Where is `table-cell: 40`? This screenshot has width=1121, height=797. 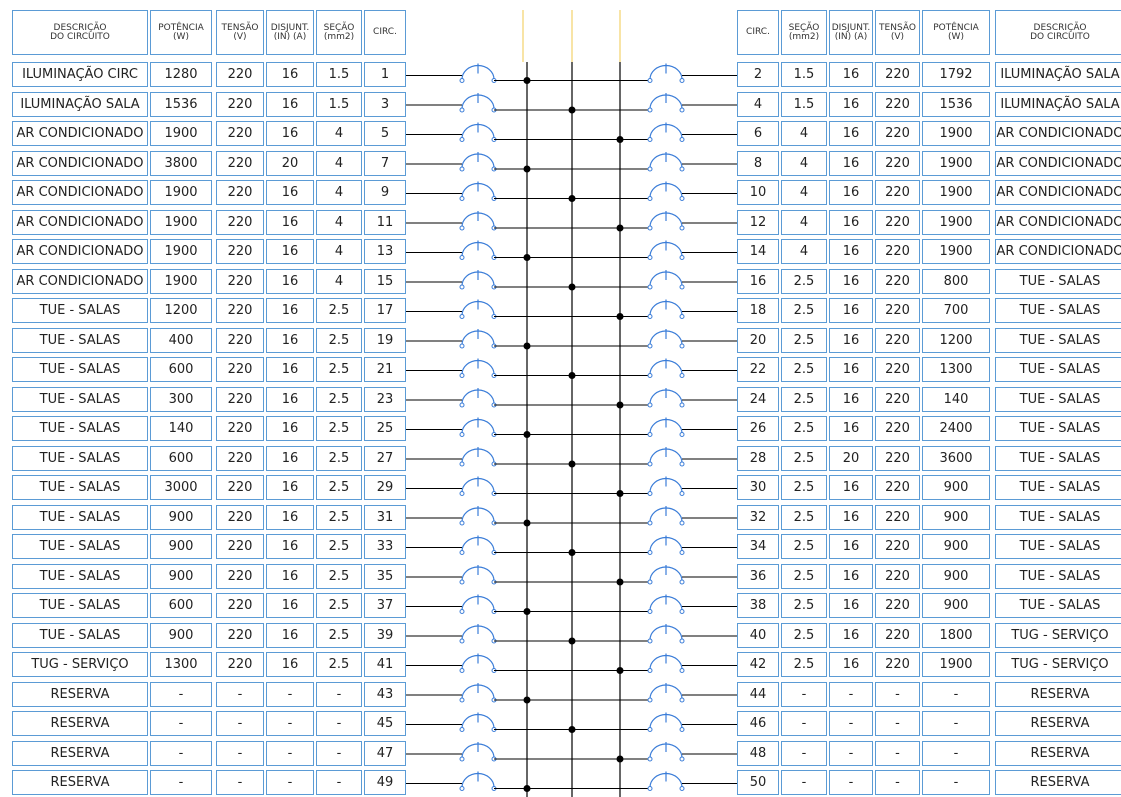 table-cell: 40 is located at coordinates (758, 635).